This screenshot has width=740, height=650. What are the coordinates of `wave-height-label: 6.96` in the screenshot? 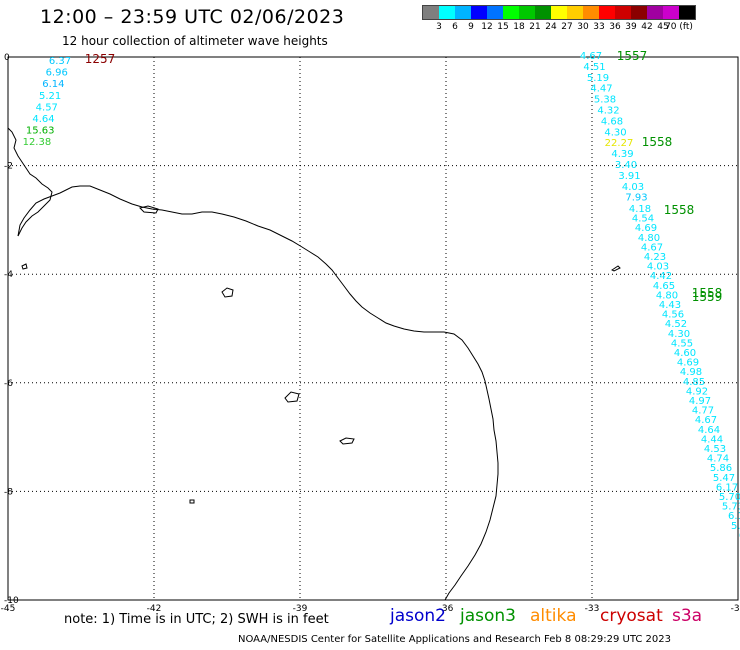 It's located at (57, 73).